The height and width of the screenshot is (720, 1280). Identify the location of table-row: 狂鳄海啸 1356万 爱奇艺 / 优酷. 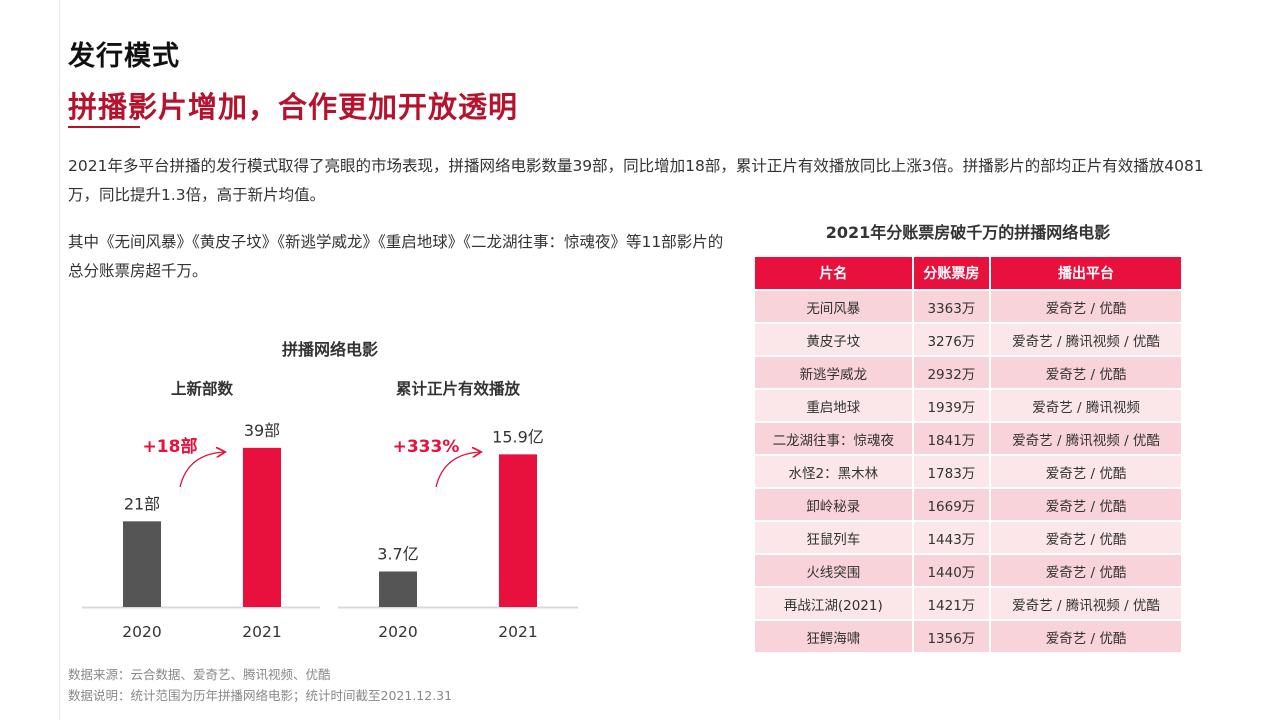
(968, 635).